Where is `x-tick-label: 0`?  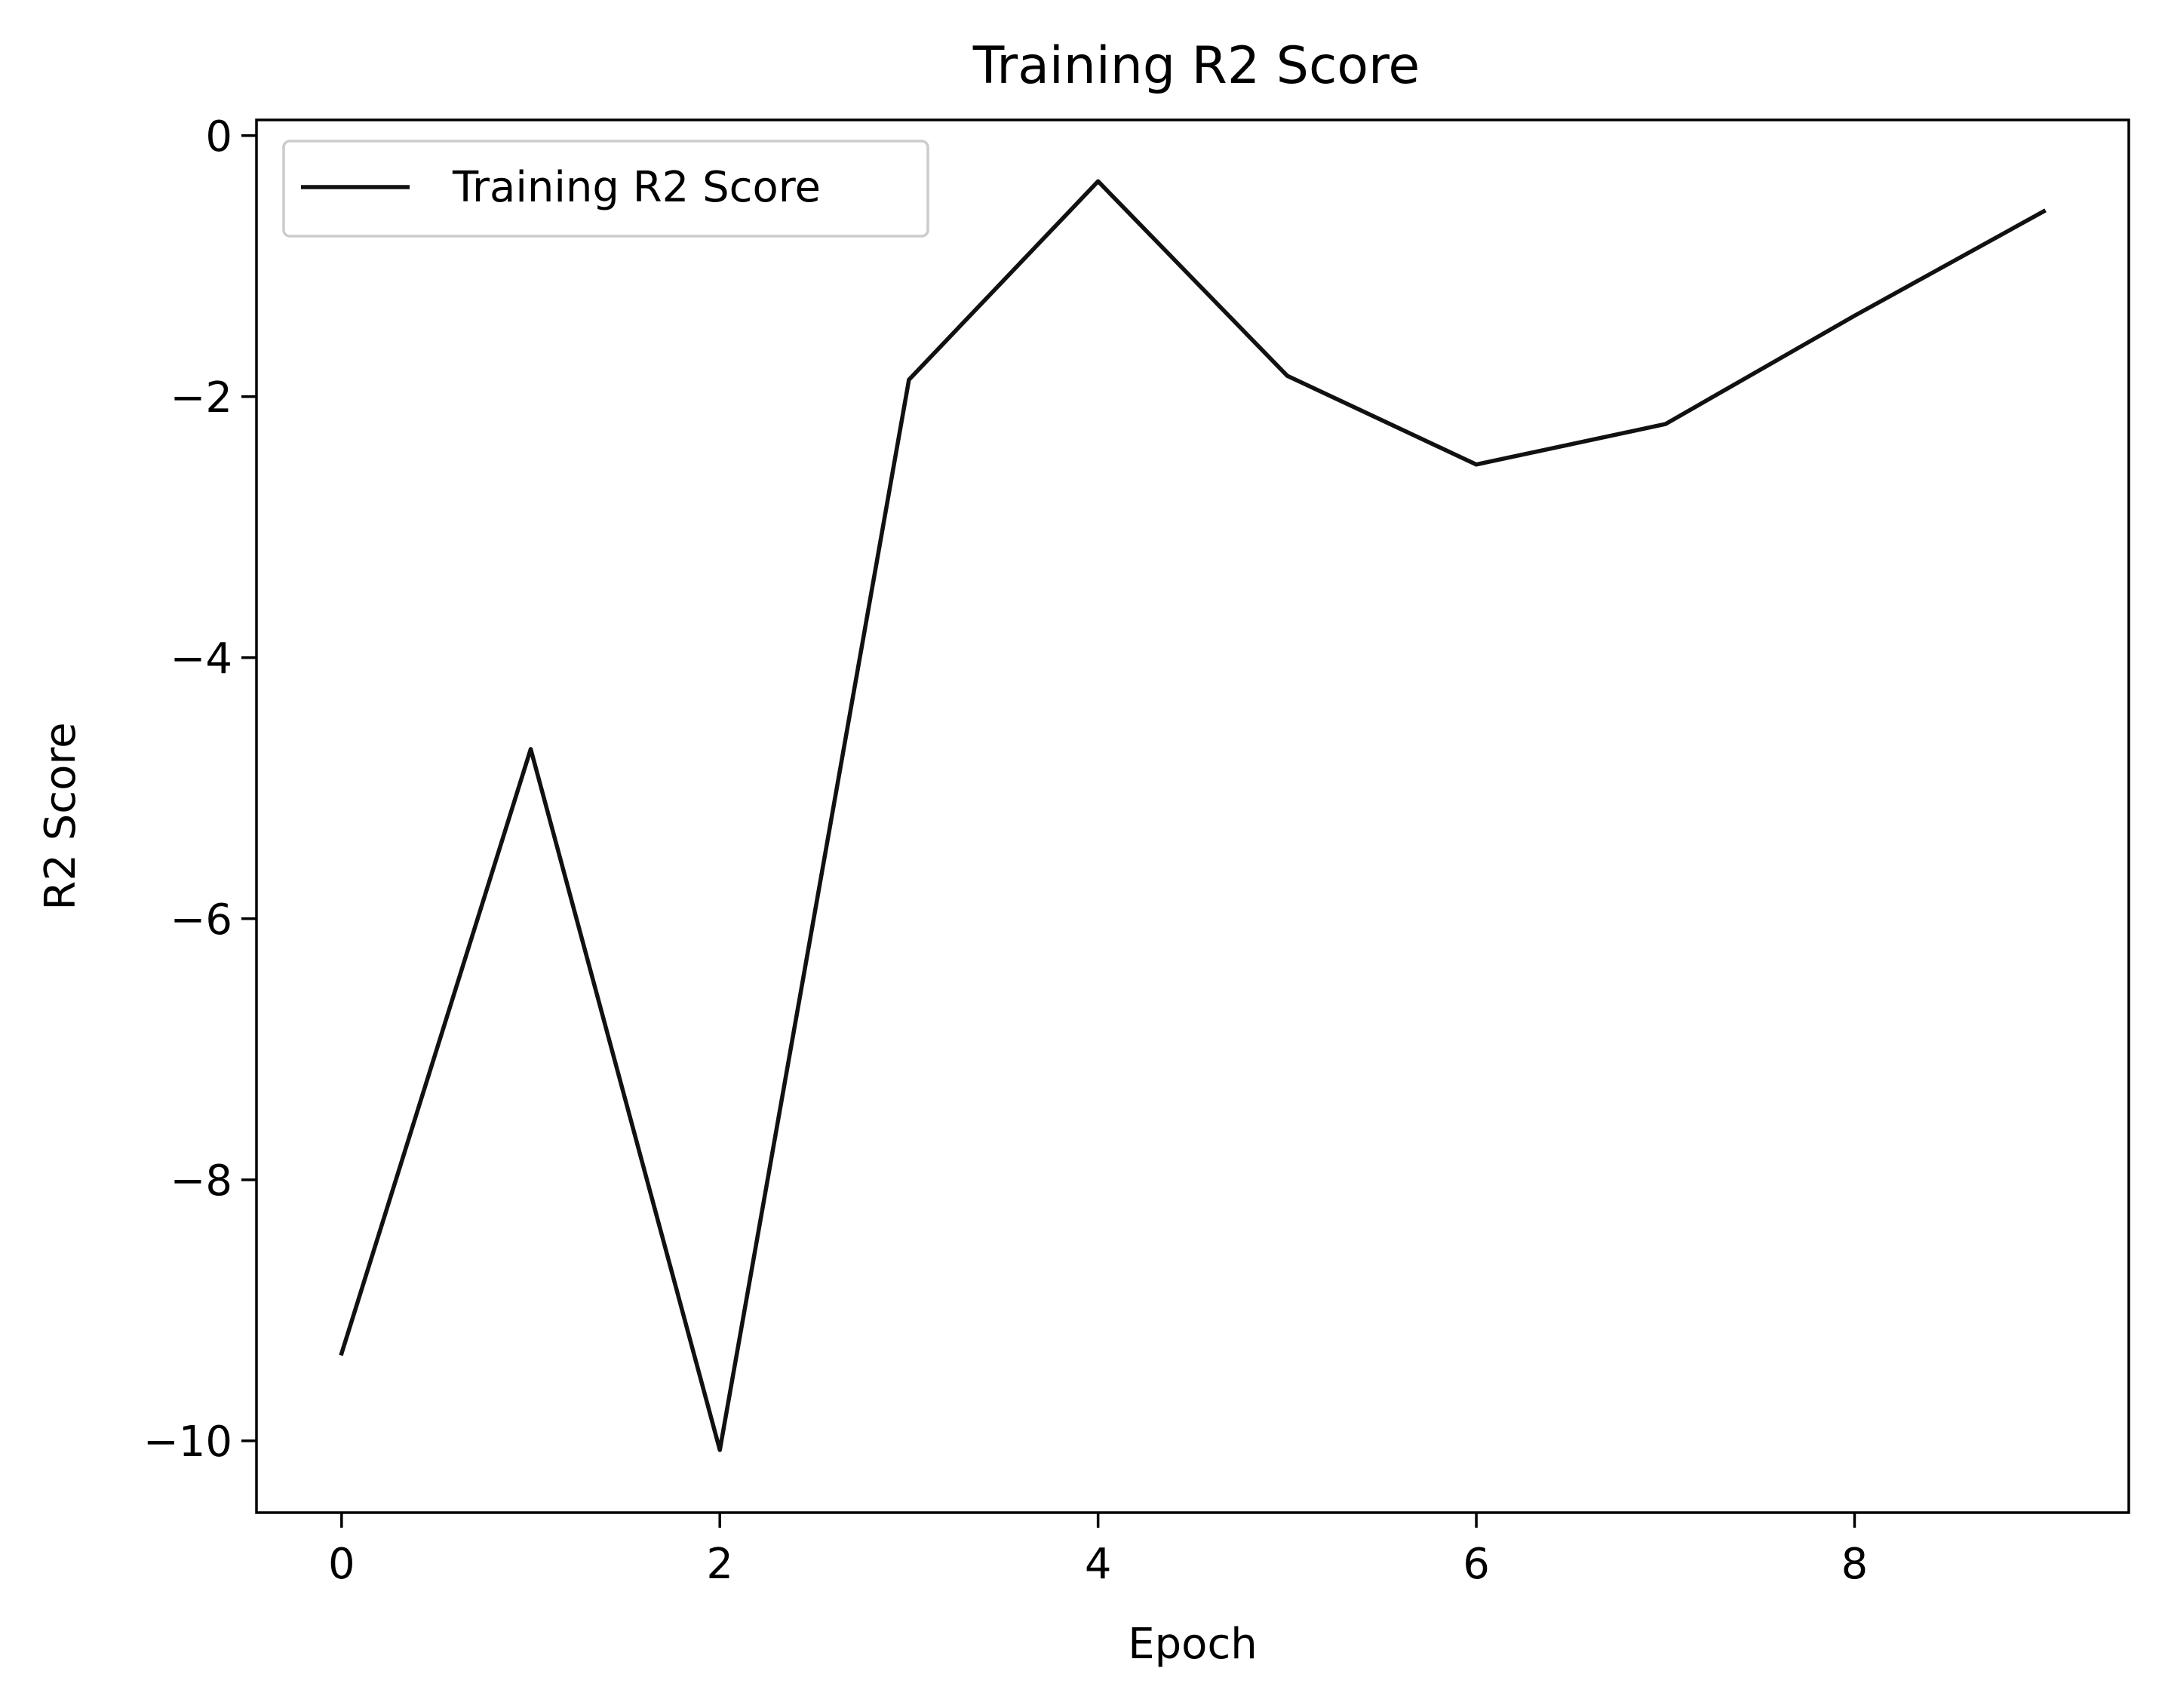 x-tick-label: 0 is located at coordinates (341, 1564).